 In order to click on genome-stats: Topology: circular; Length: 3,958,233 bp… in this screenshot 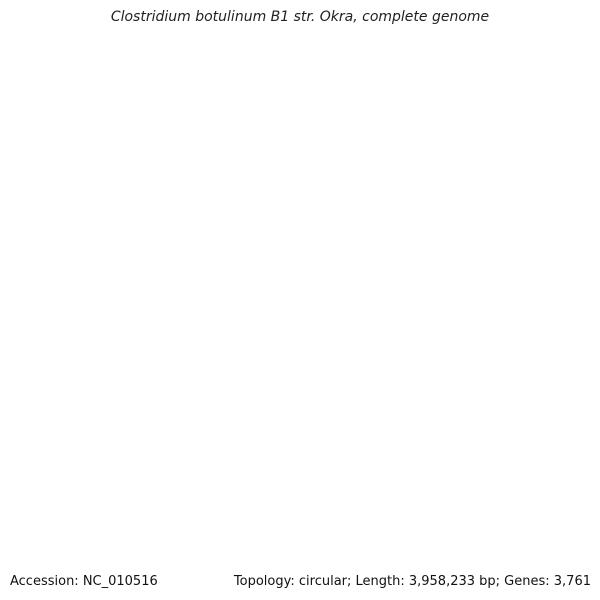, I will do `click(412, 581)`.